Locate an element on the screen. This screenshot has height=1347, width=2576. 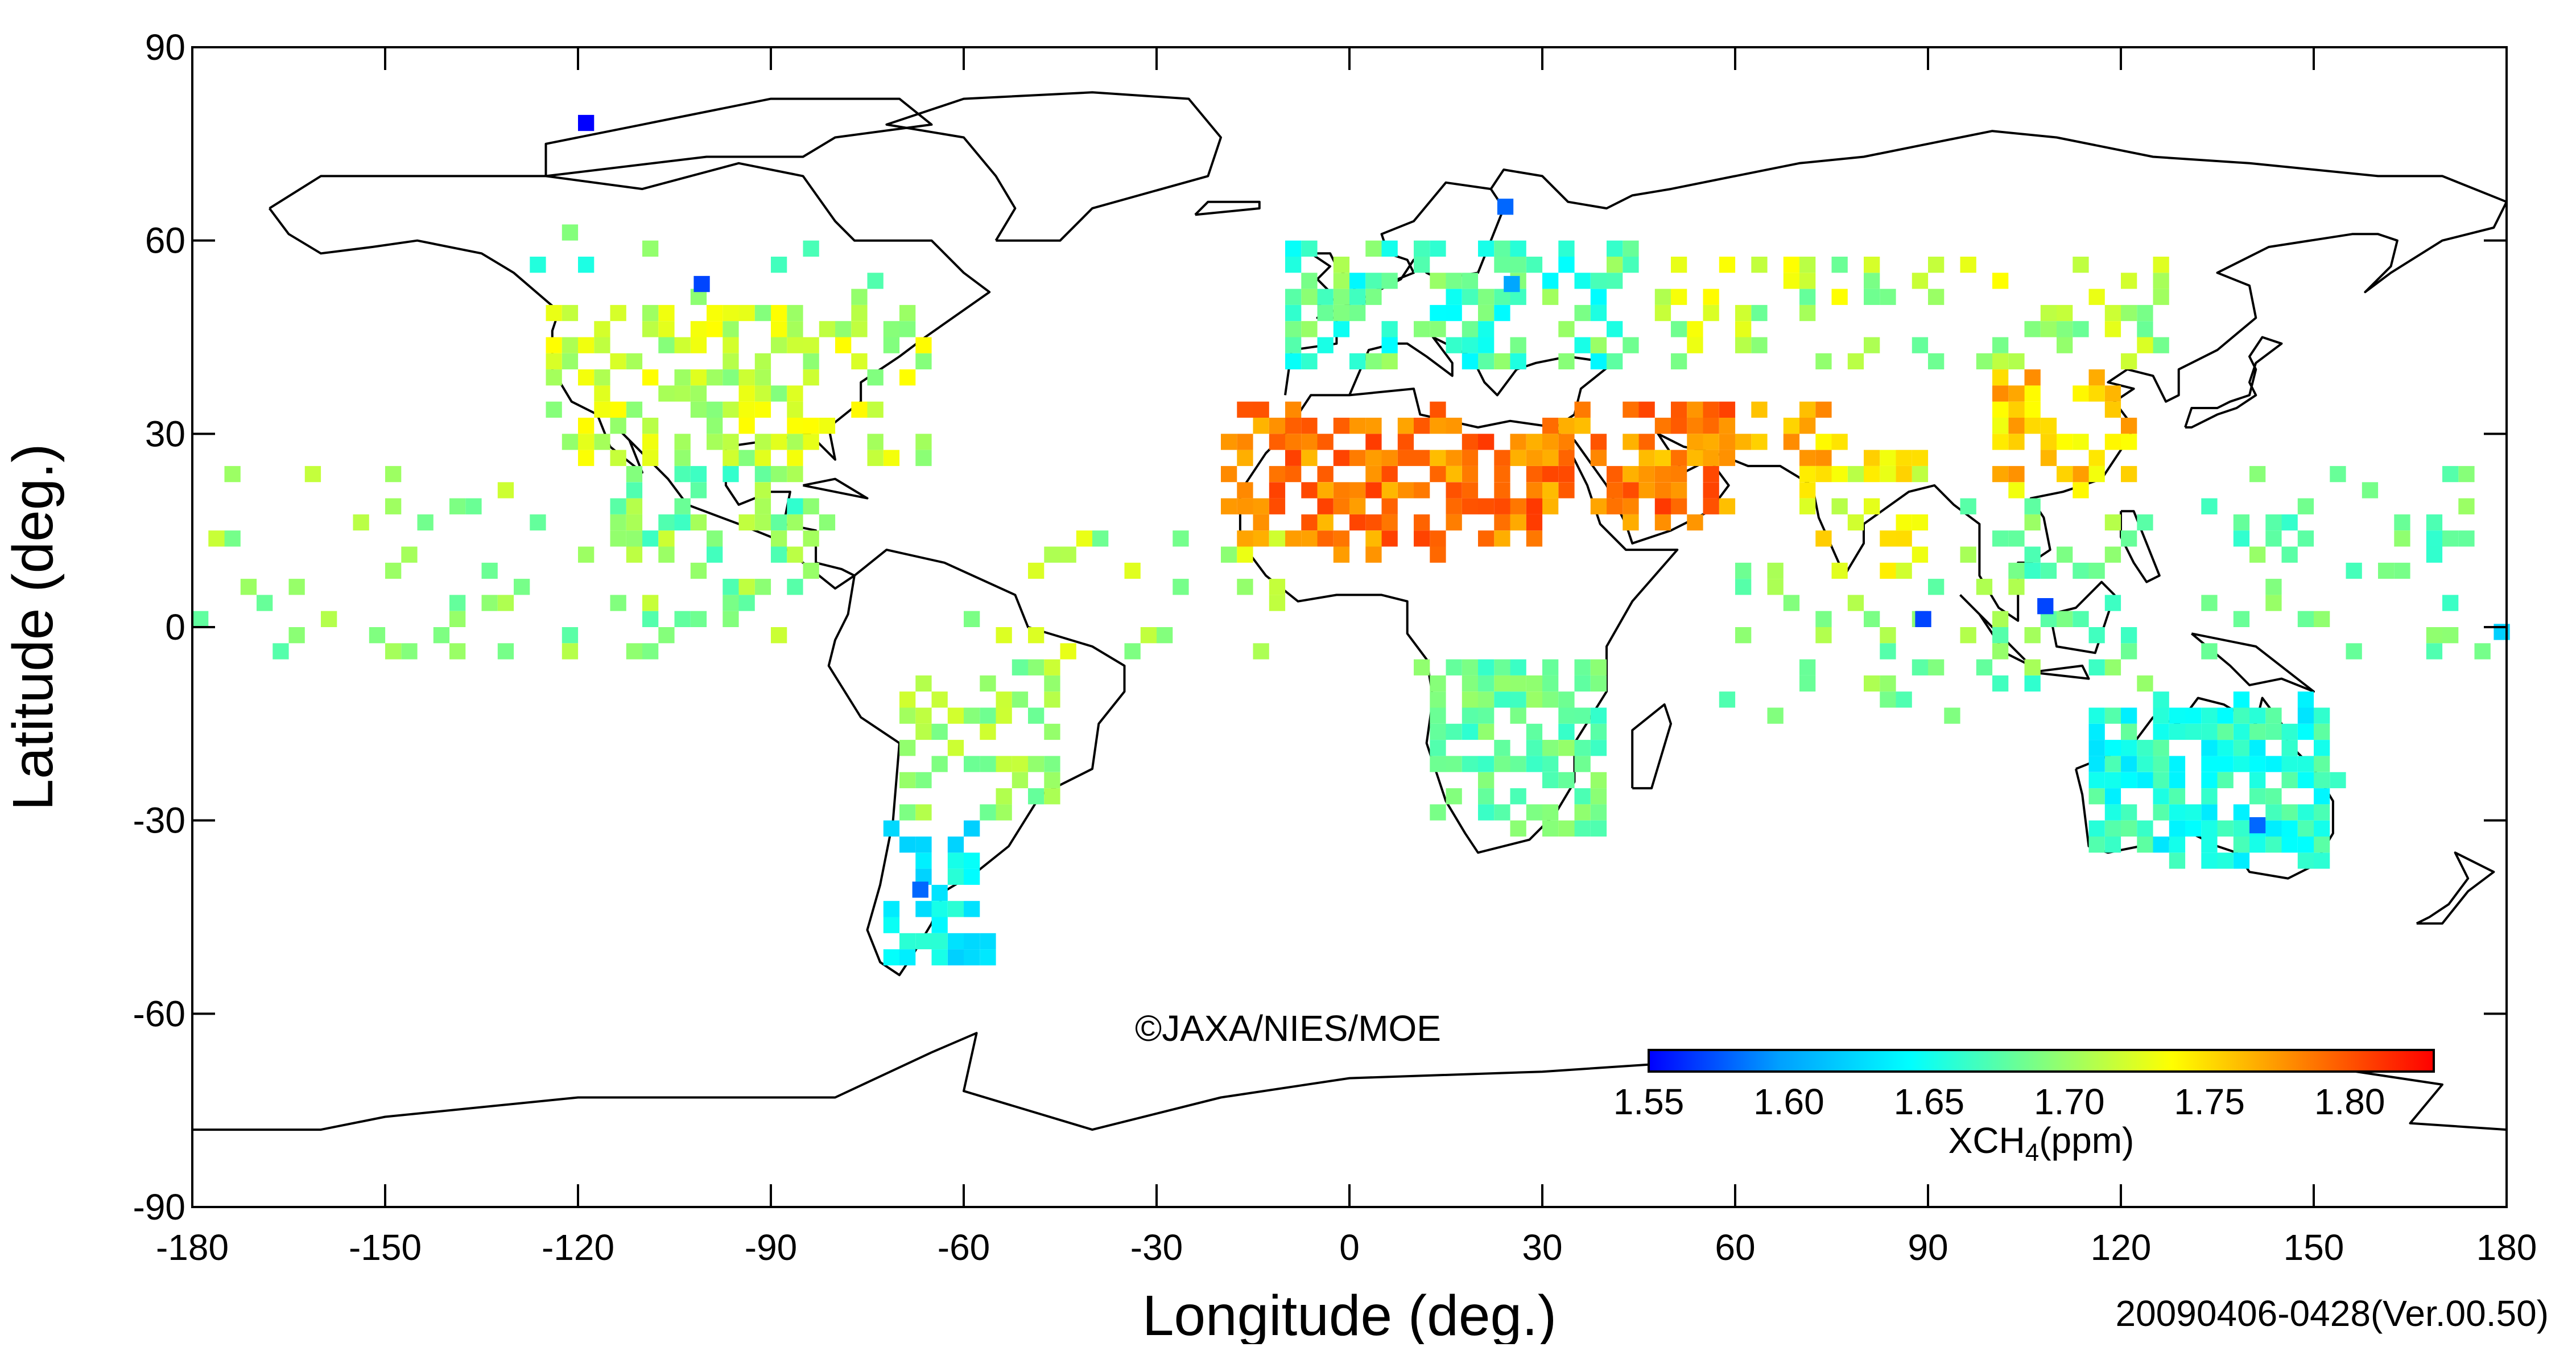
x-tick-label: -120 is located at coordinates (578, 1248).